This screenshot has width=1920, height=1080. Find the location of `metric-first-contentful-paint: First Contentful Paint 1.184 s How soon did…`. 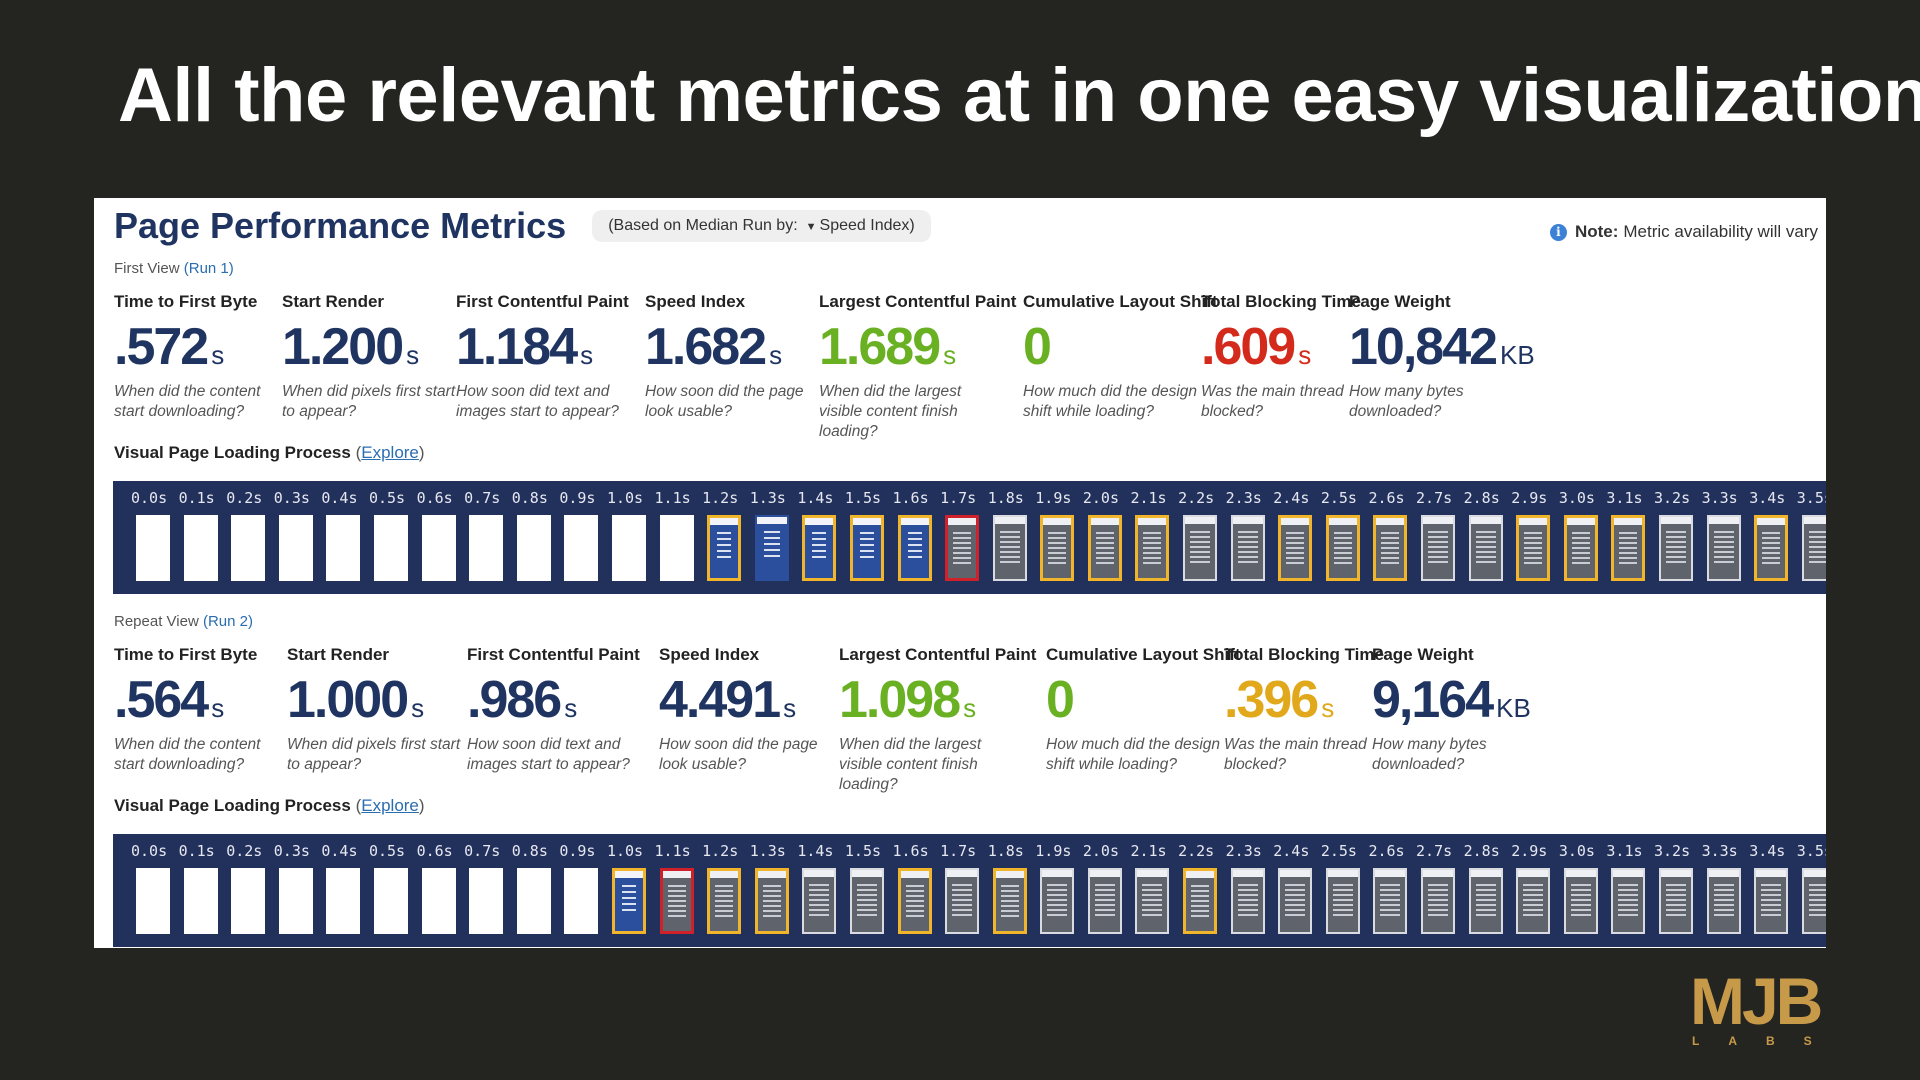

metric-first-contentful-paint: First Contentful Paint 1.184 s How soon did… is located at coordinates (545, 357).